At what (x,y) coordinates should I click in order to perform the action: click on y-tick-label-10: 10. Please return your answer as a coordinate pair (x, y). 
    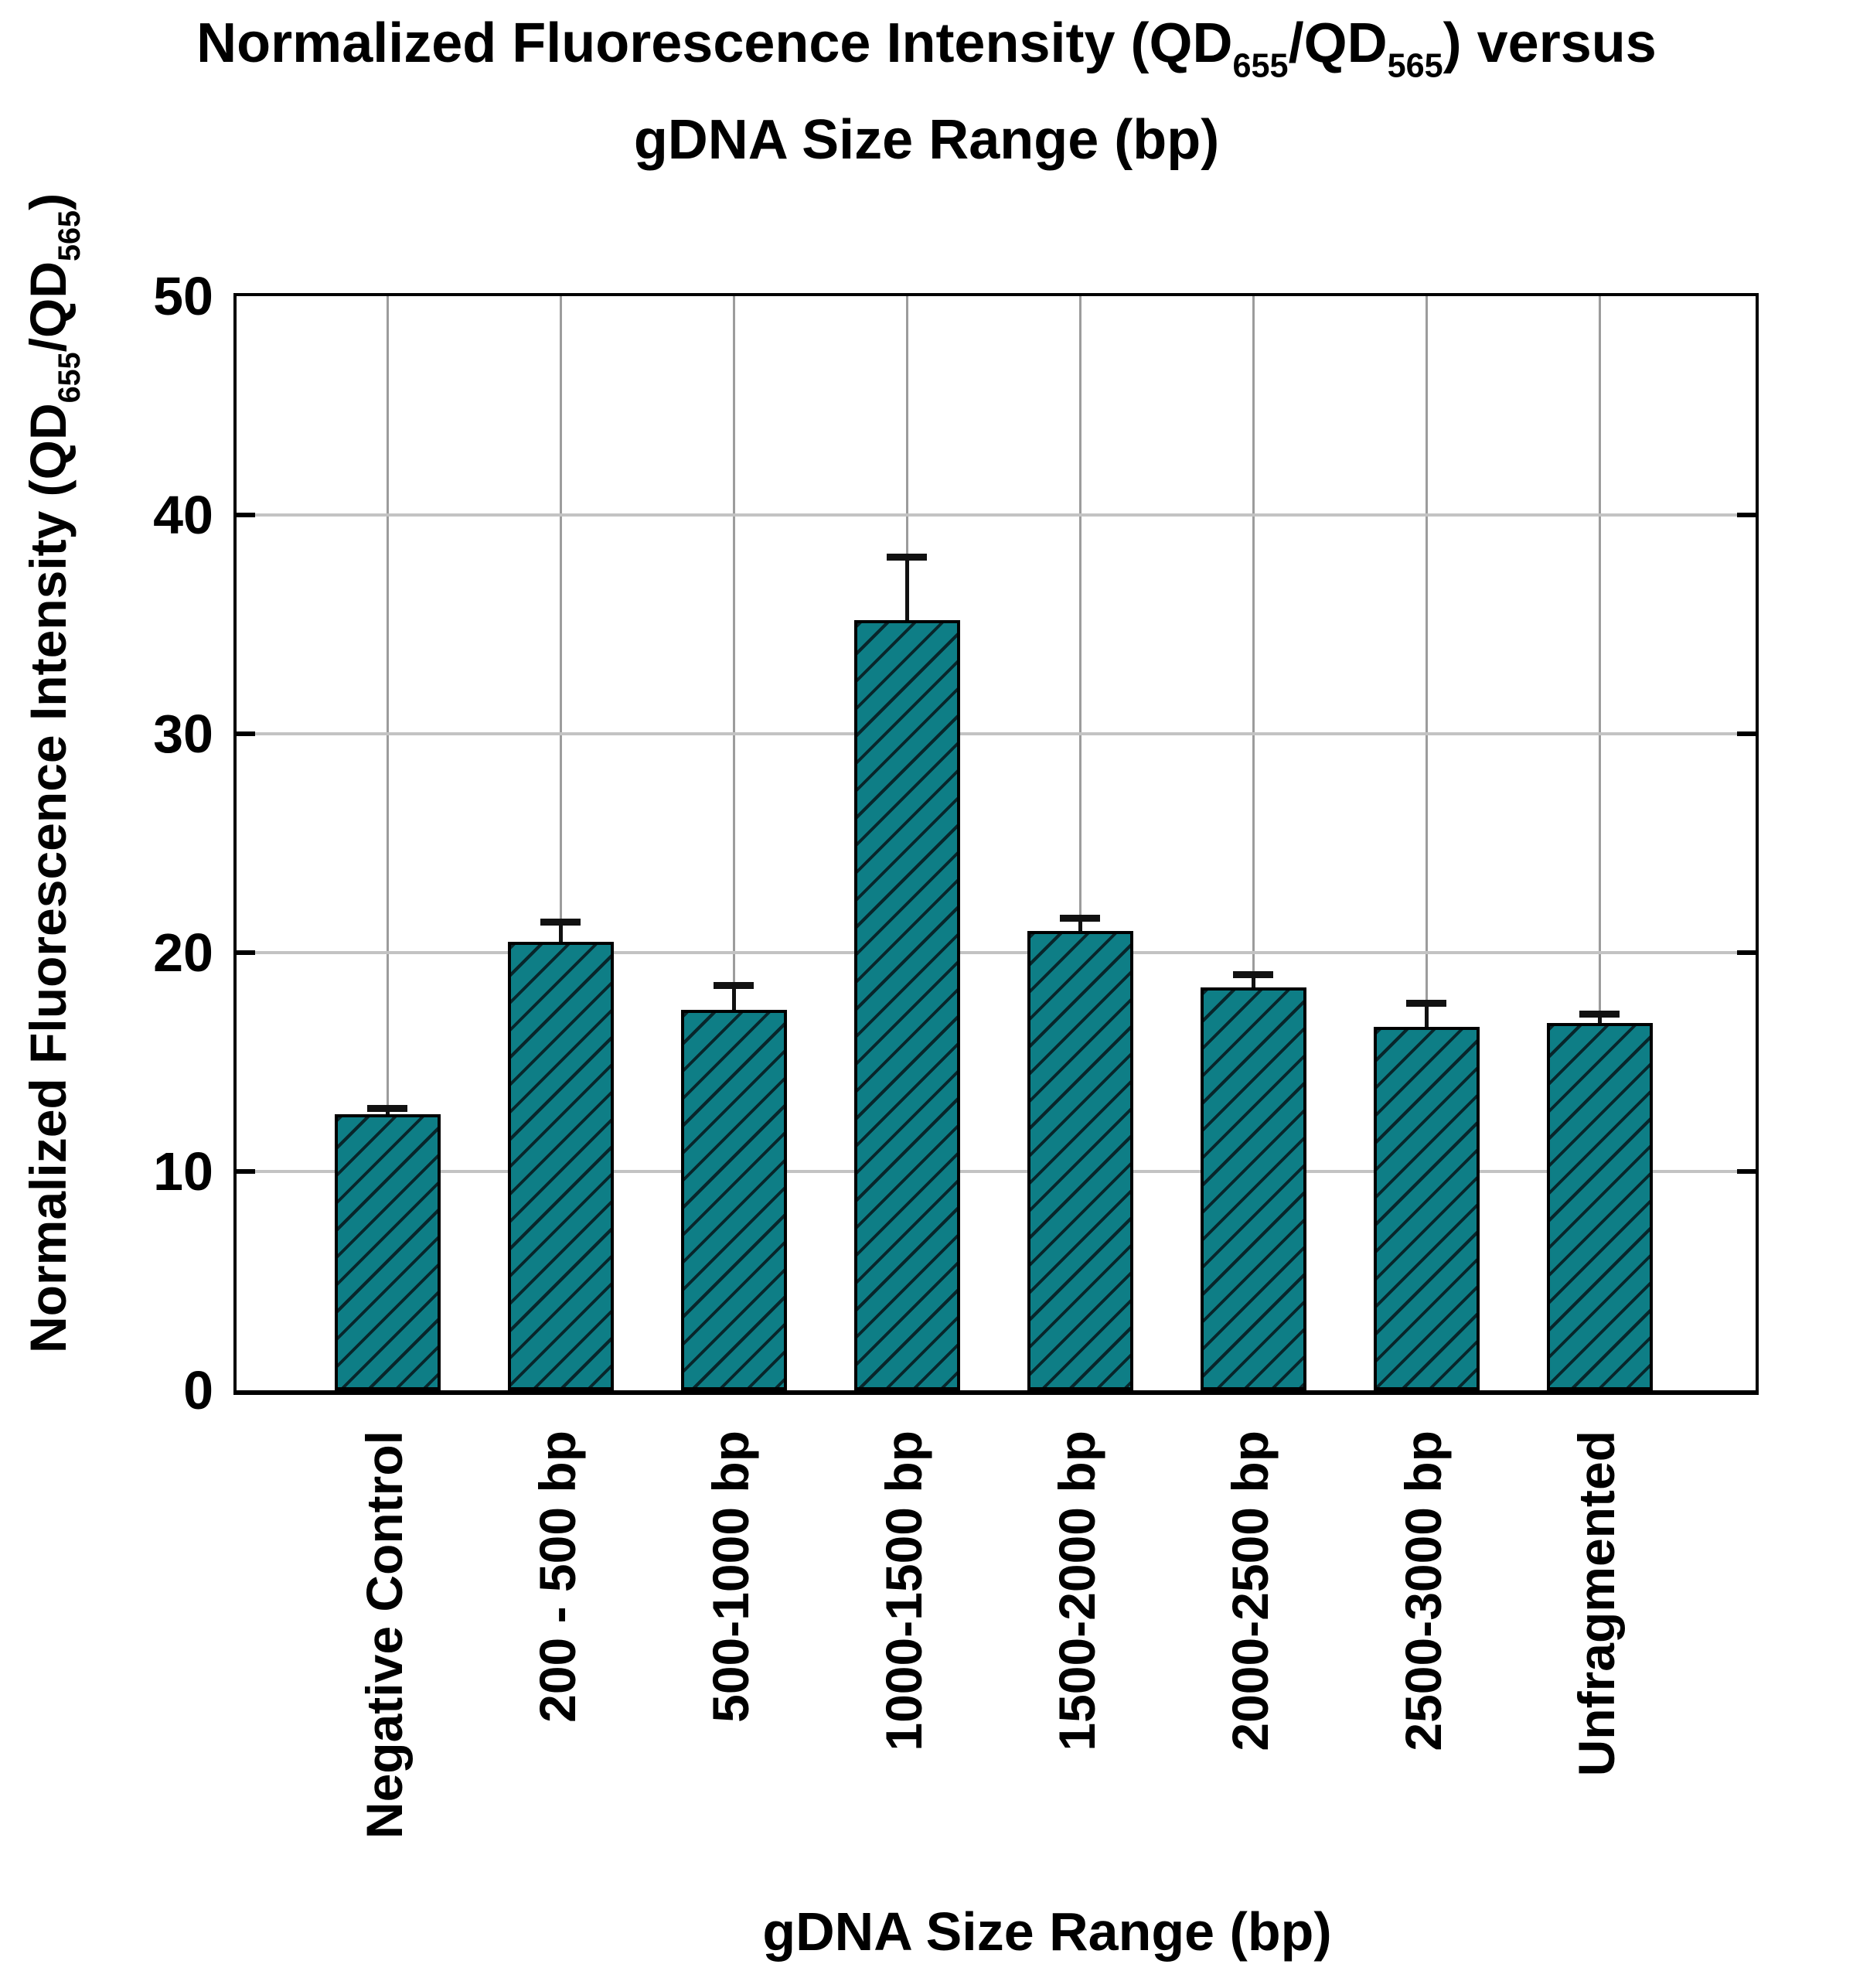
    Looking at the image, I should click on (183, 1171).